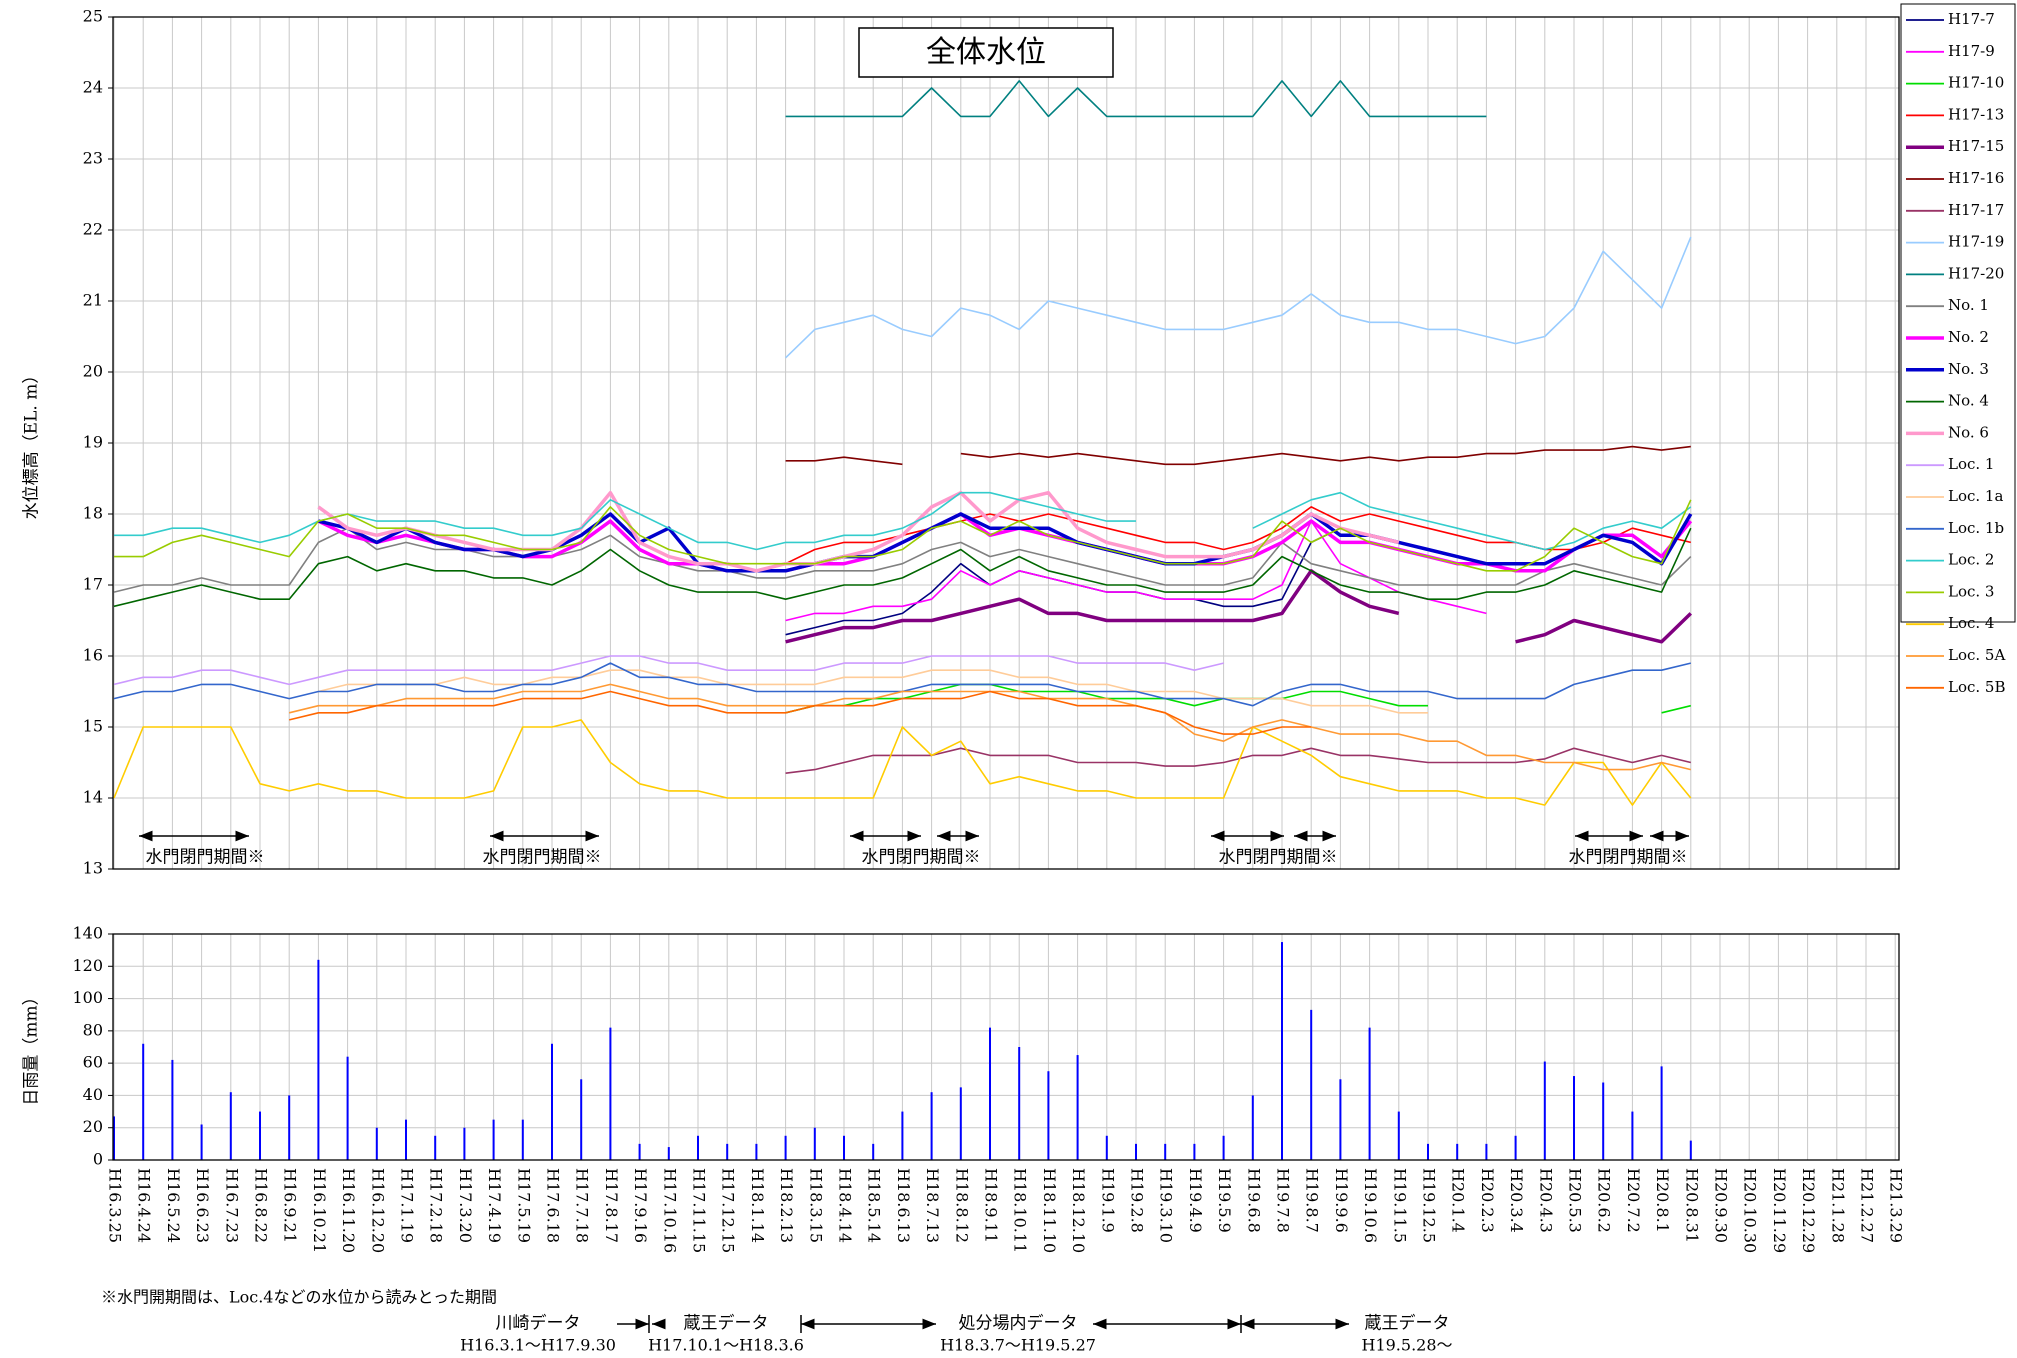 This screenshot has width=2017, height=1358. What do you see at coordinates (407, 1205) in the screenshot?
I see `x-tick-label: H17.1.19` at bounding box center [407, 1205].